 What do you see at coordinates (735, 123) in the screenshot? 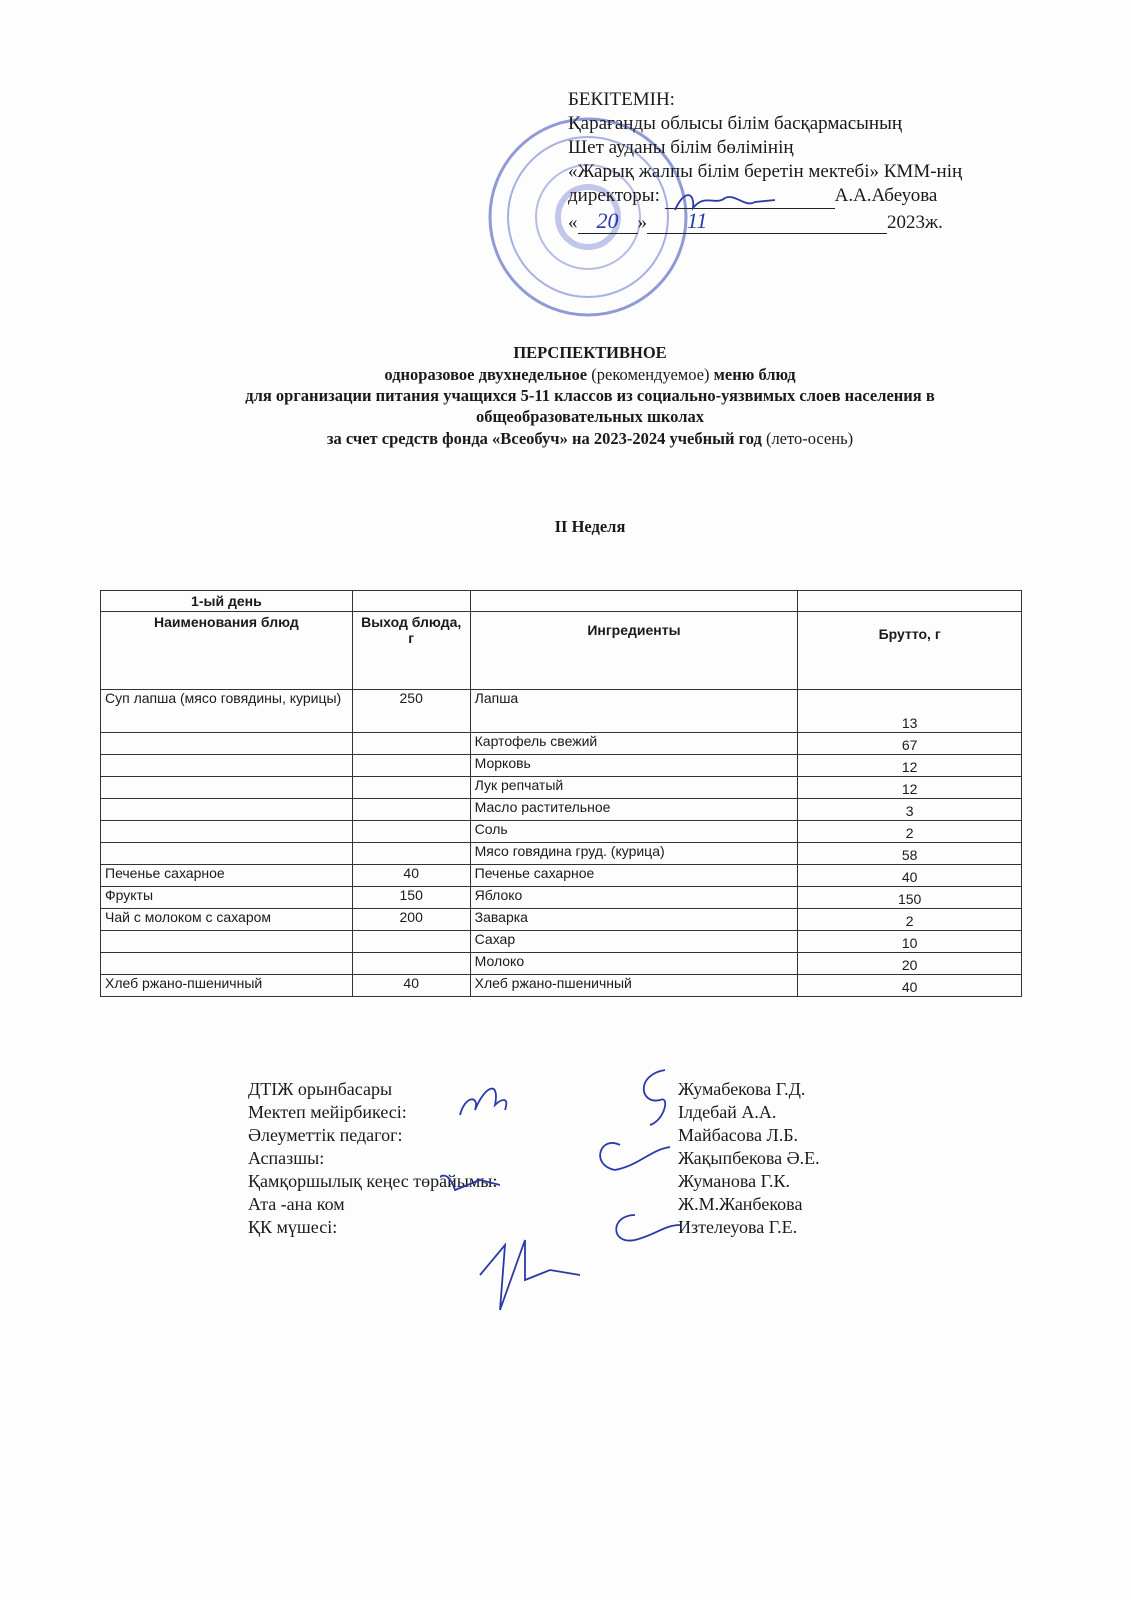
I see `approval-line: Қарағанды облысы білім басқармасының` at bounding box center [735, 123].